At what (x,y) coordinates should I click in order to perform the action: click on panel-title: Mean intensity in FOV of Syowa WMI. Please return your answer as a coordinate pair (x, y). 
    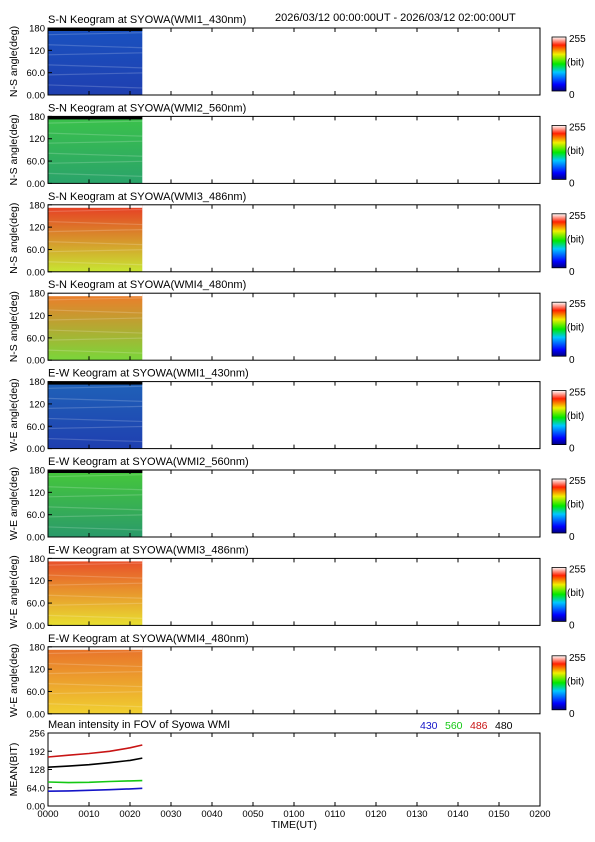
    Looking at the image, I should click on (139, 725).